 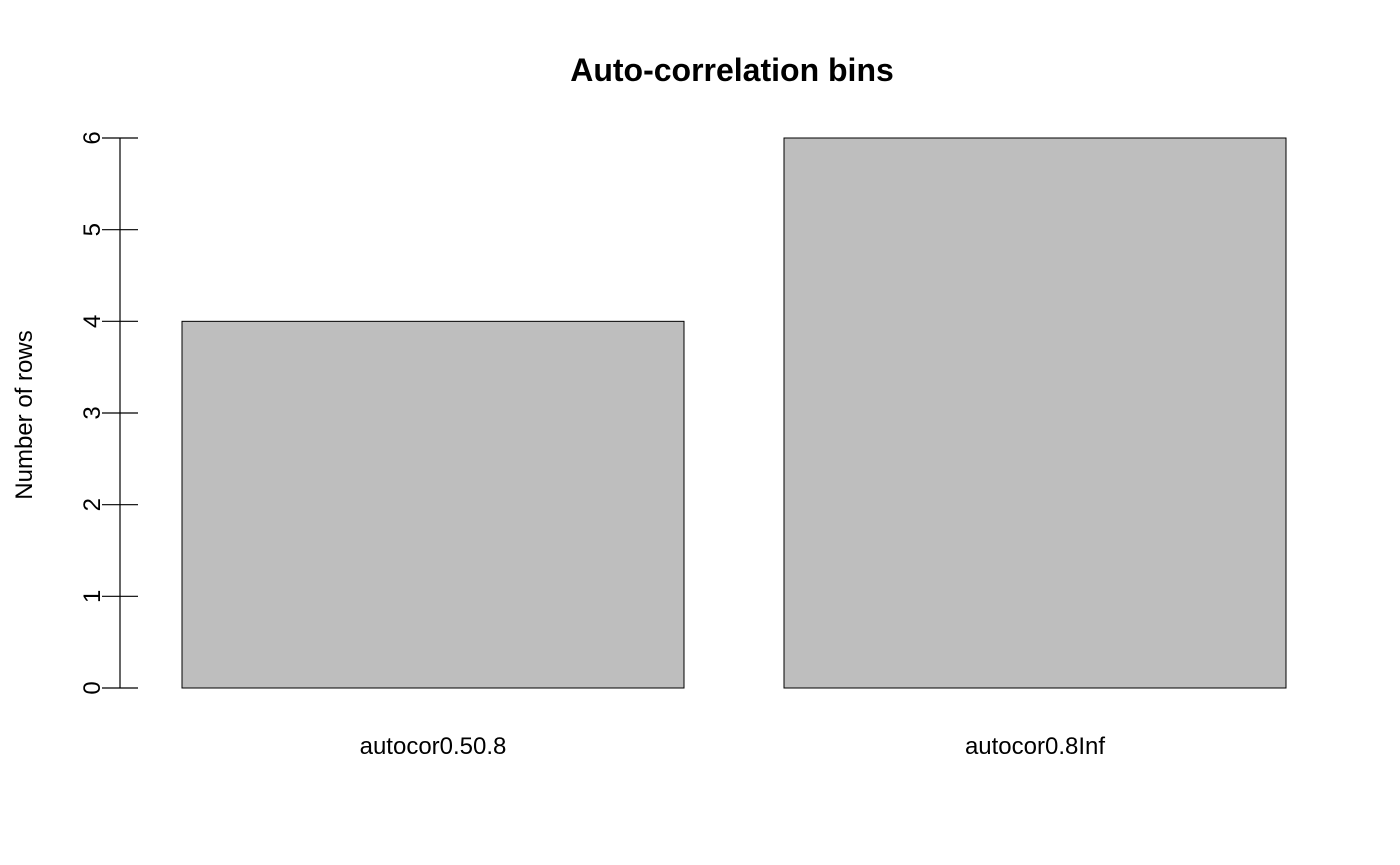 What do you see at coordinates (92, 596) in the screenshot?
I see `y-tick-label: 1` at bounding box center [92, 596].